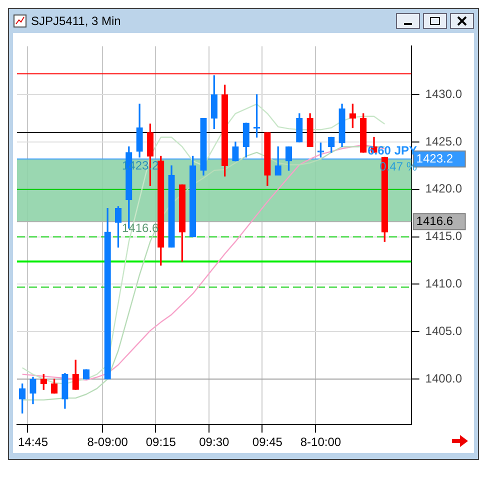  What do you see at coordinates (443, 331) in the screenshot?
I see `y-tick-label: 1405.0` at bounding box center [443, 331].